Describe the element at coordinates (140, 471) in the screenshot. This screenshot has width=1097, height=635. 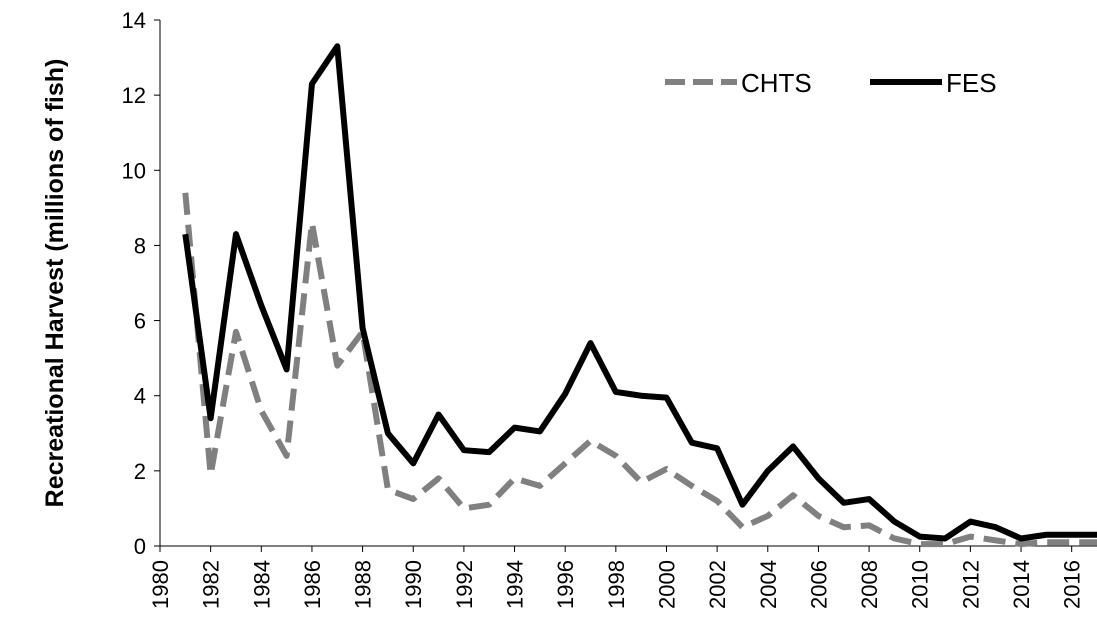
I see `y-tick-label: 2` at that location.